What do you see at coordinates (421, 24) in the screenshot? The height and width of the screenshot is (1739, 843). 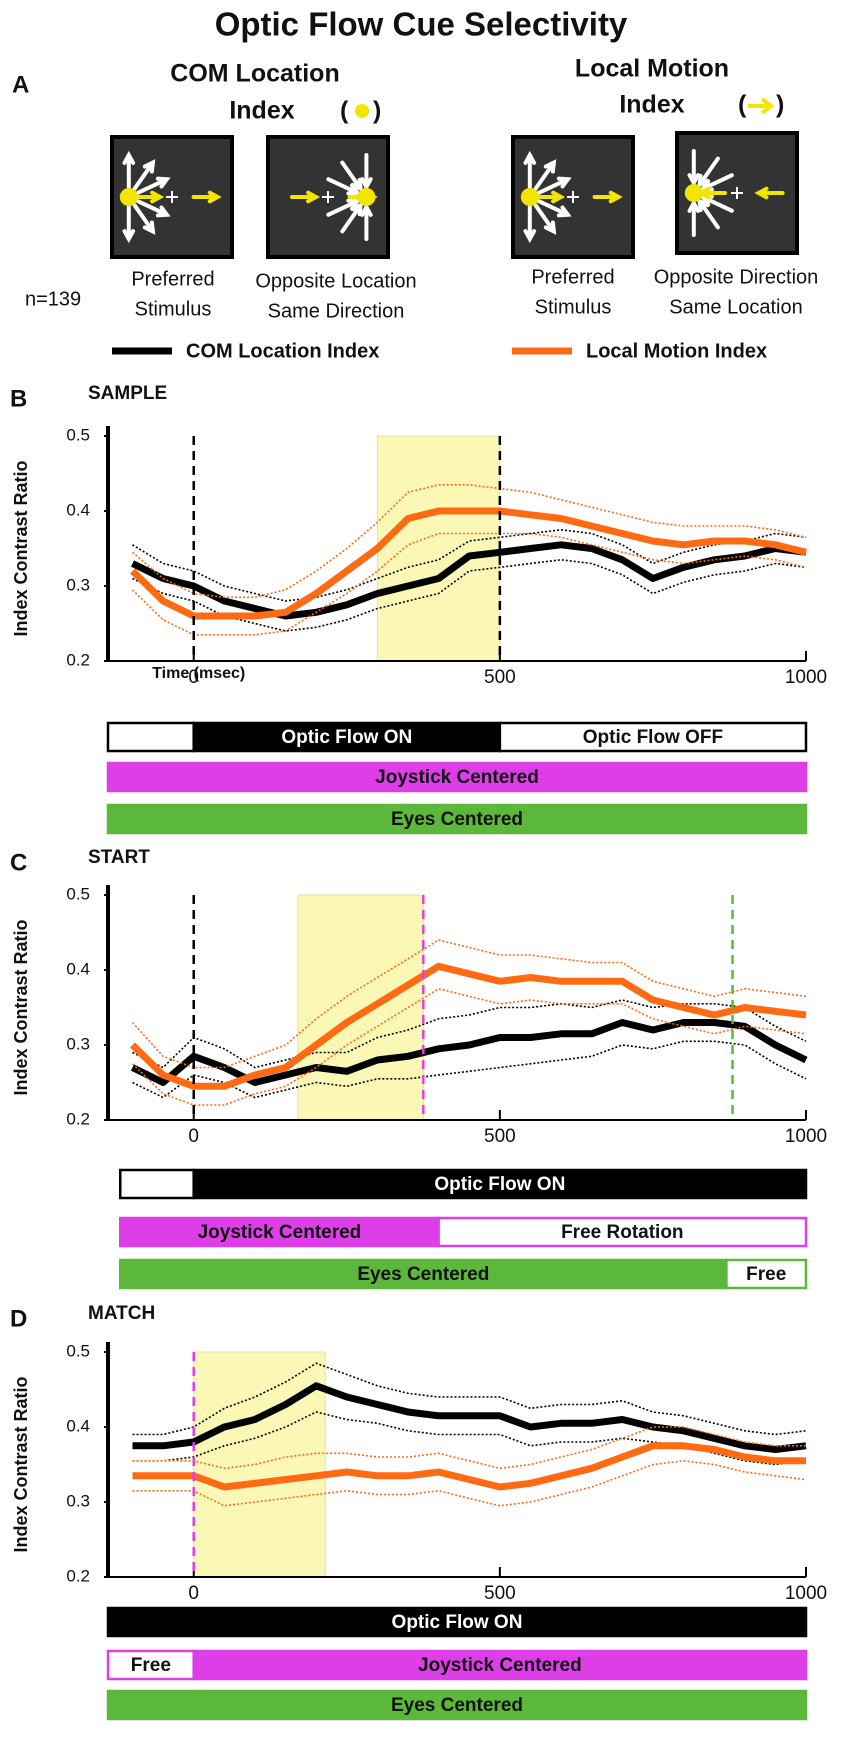 I see `figure-title: Optic Flow Cue Selectivity` at bounding box center [421, 24].